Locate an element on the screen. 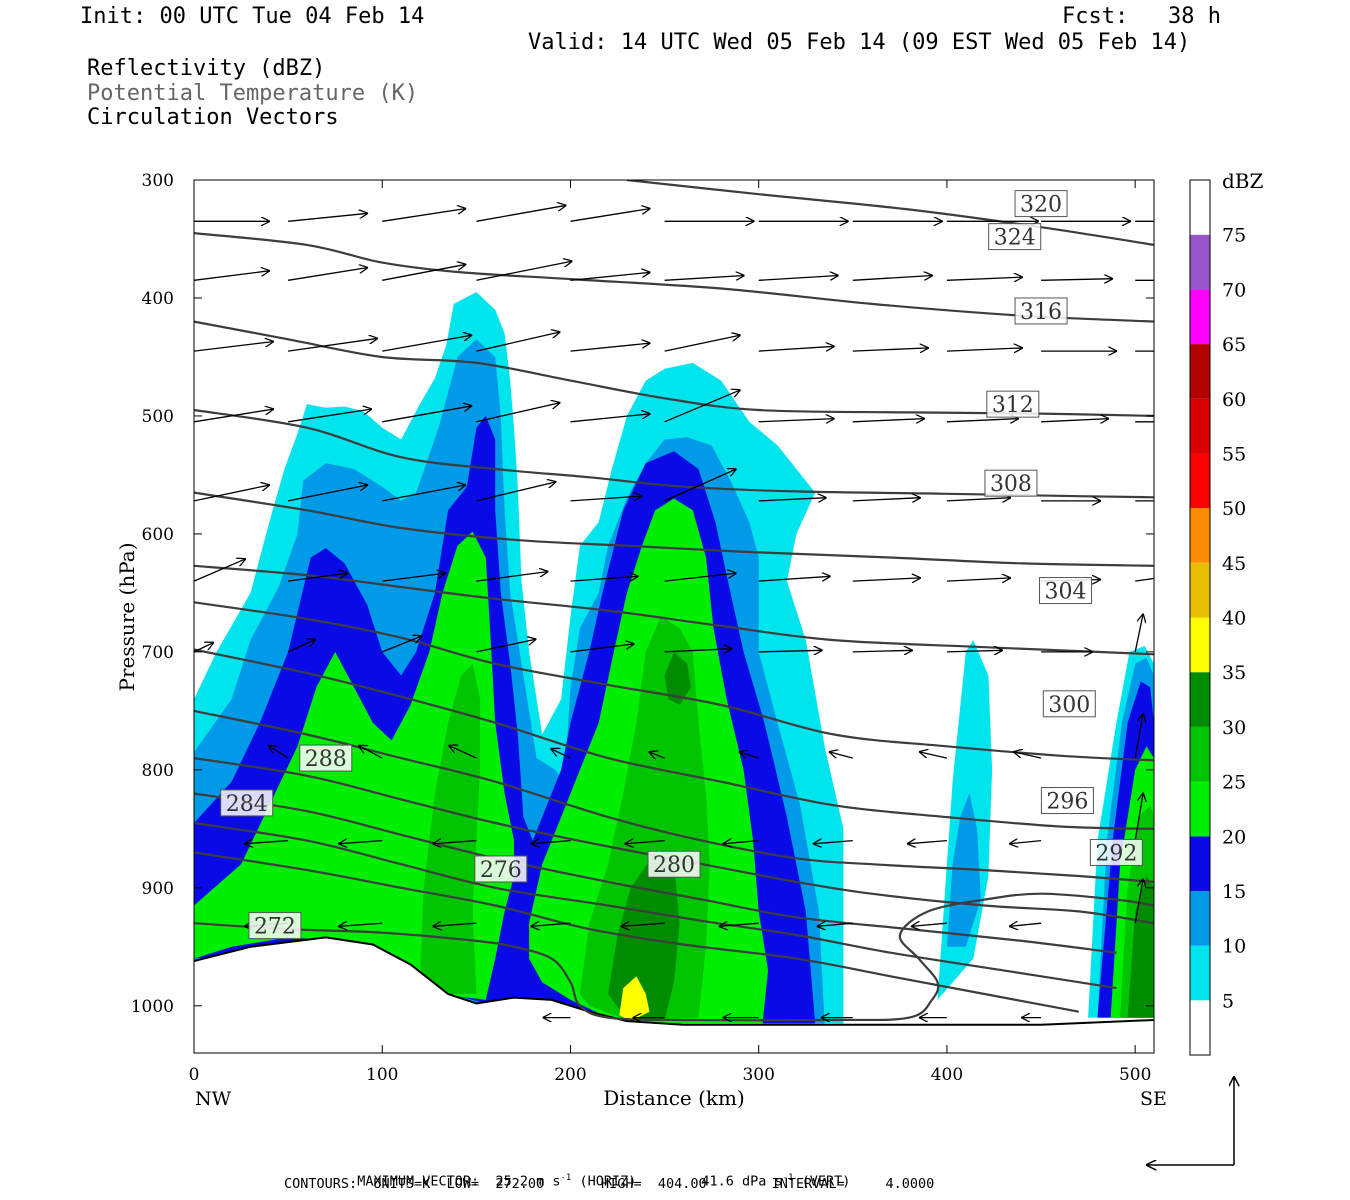 This screenshot has width=1350, height=1200. y-tick-label: 900 is located at coordinates (158, 889).